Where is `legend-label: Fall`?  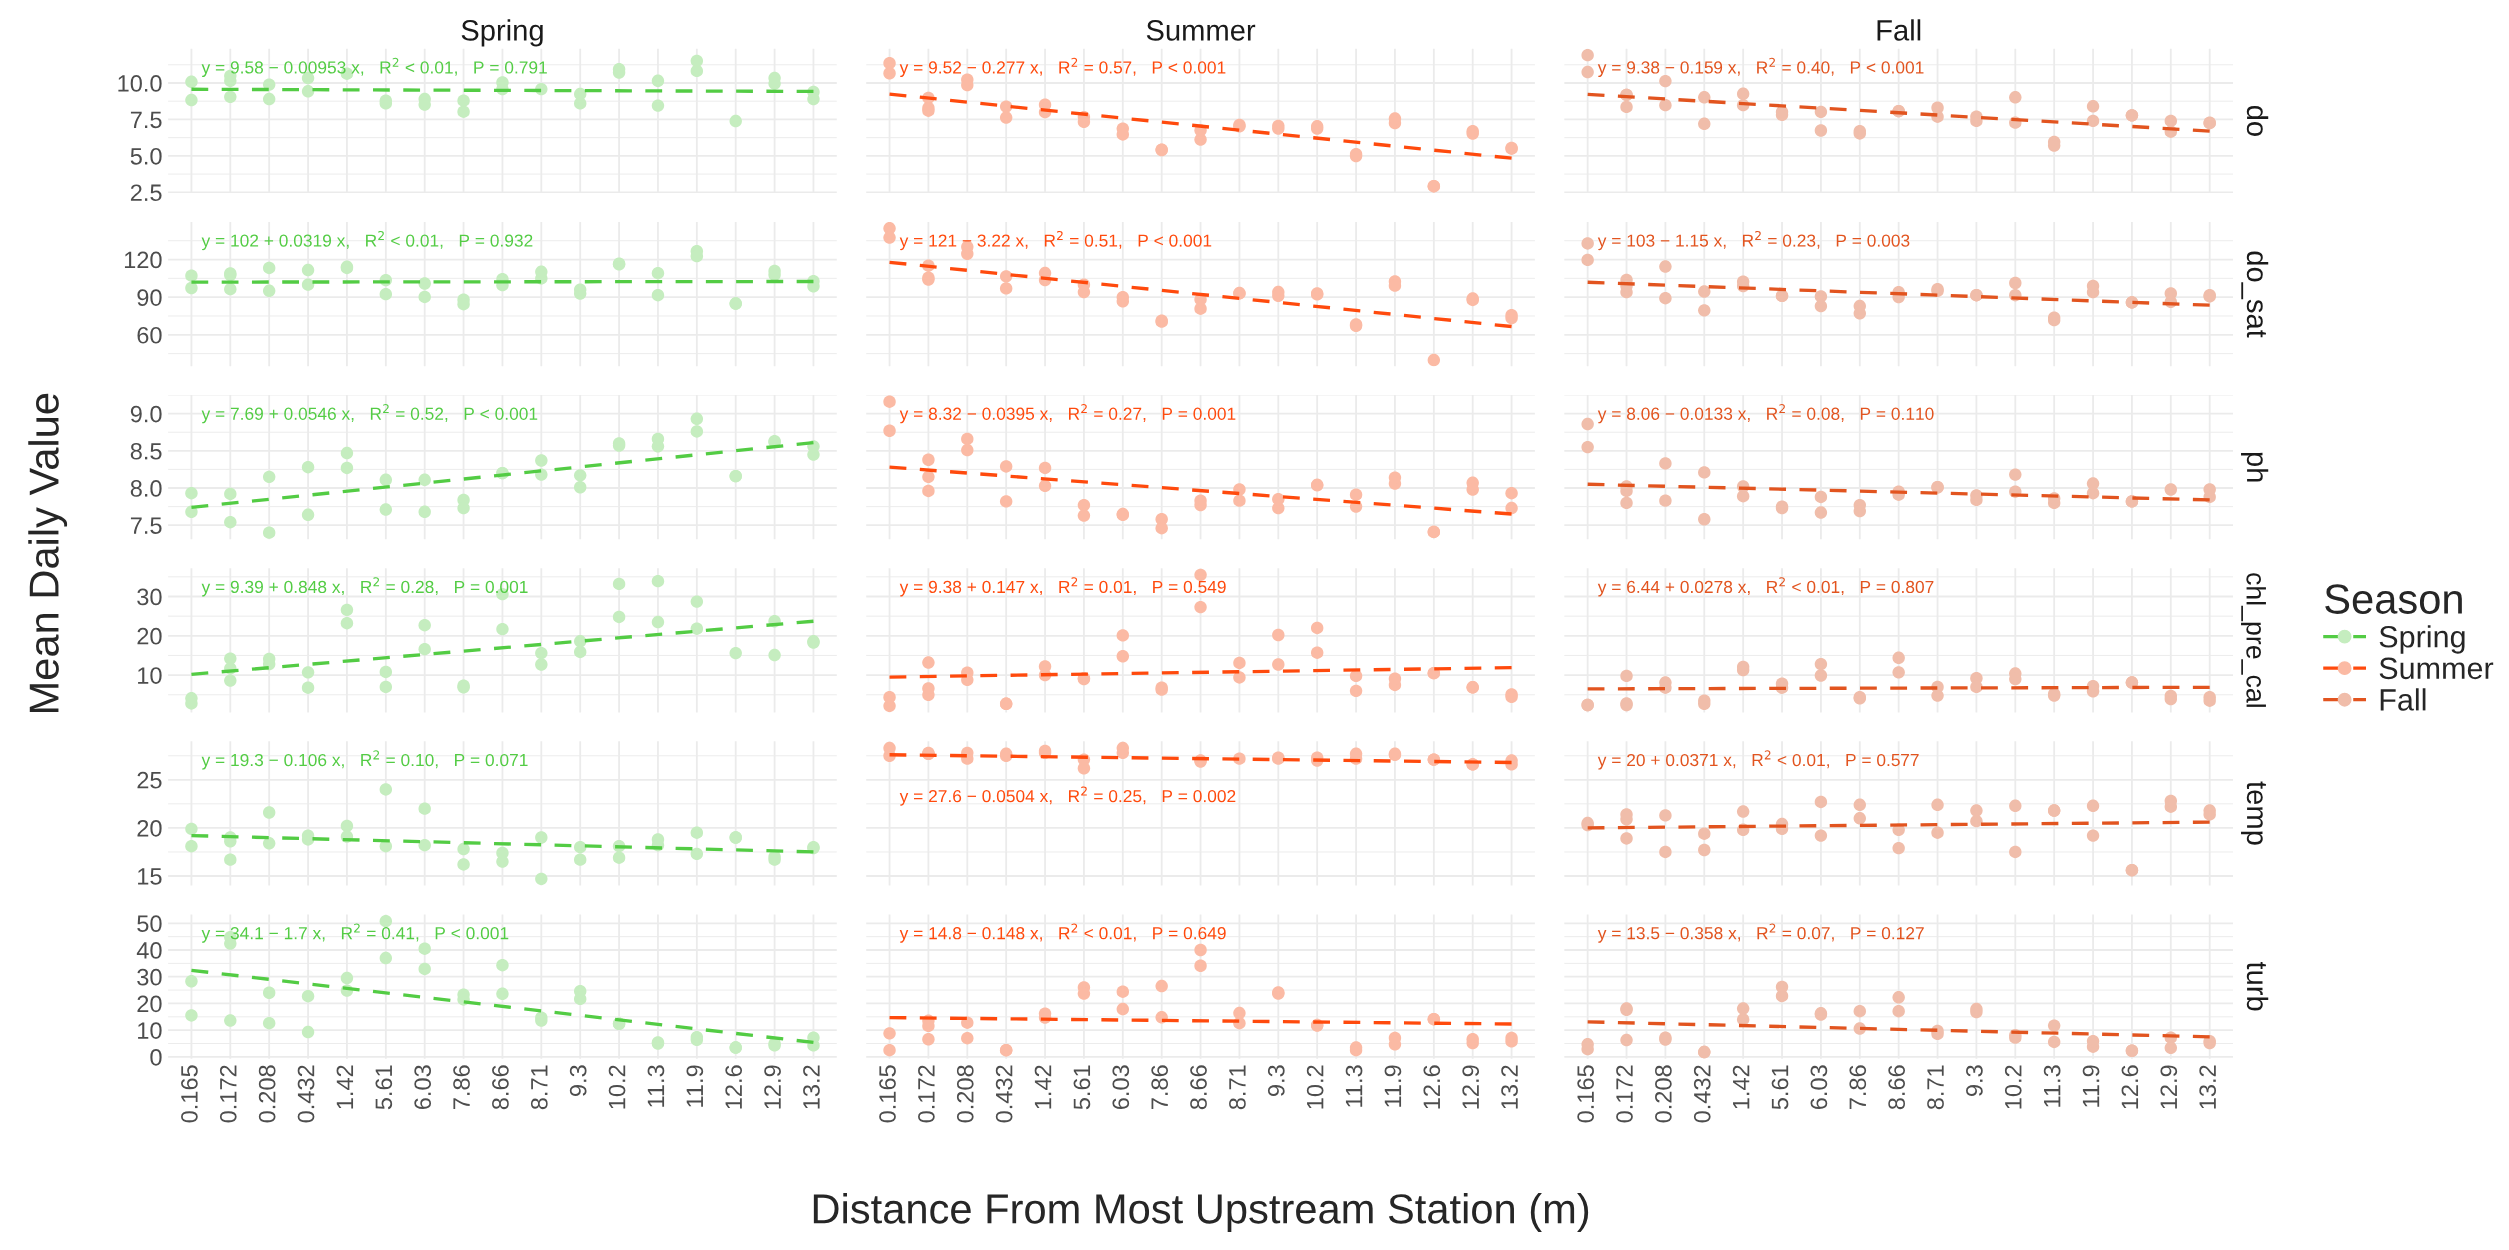
legend-label: Fall is located at coordinates (2403, 699).